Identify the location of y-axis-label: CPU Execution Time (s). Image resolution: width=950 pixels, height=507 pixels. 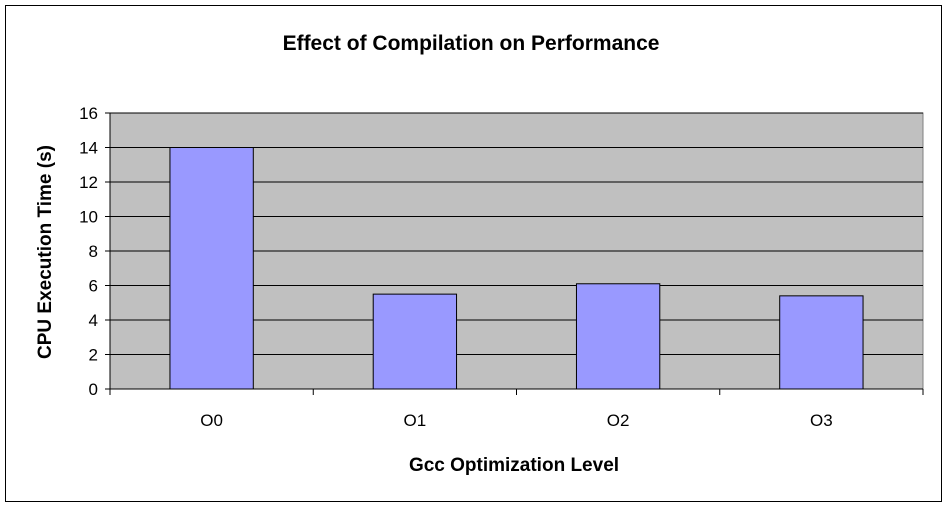
(45, 252).